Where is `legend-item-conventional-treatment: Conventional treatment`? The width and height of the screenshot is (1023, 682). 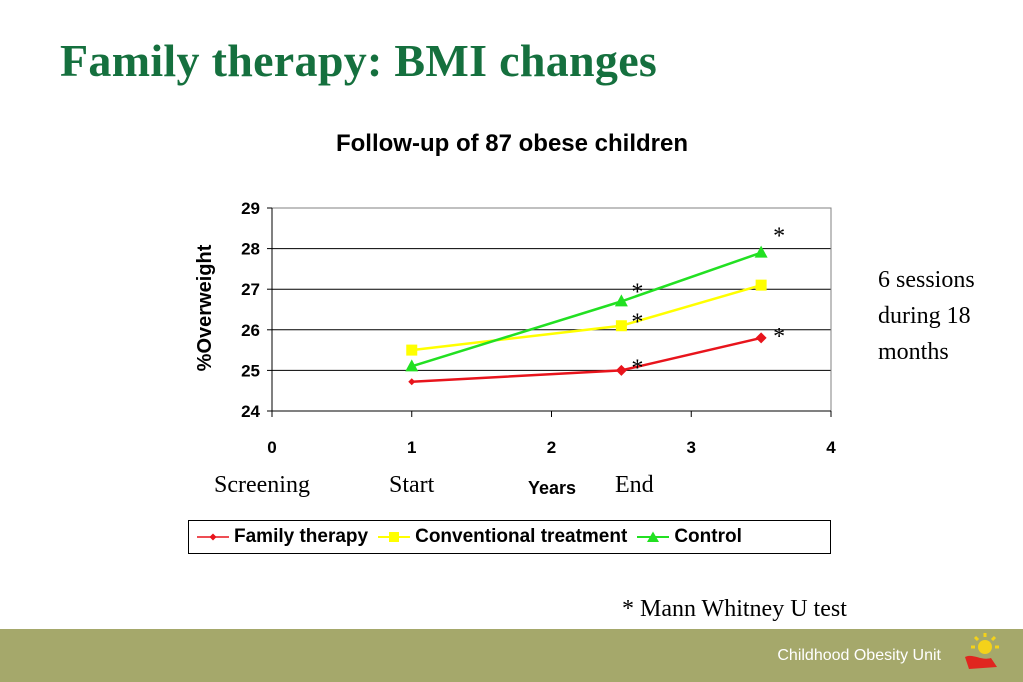
legend-item-conventional-treatment: Conventional treatment is located at coordinates (502, 537).